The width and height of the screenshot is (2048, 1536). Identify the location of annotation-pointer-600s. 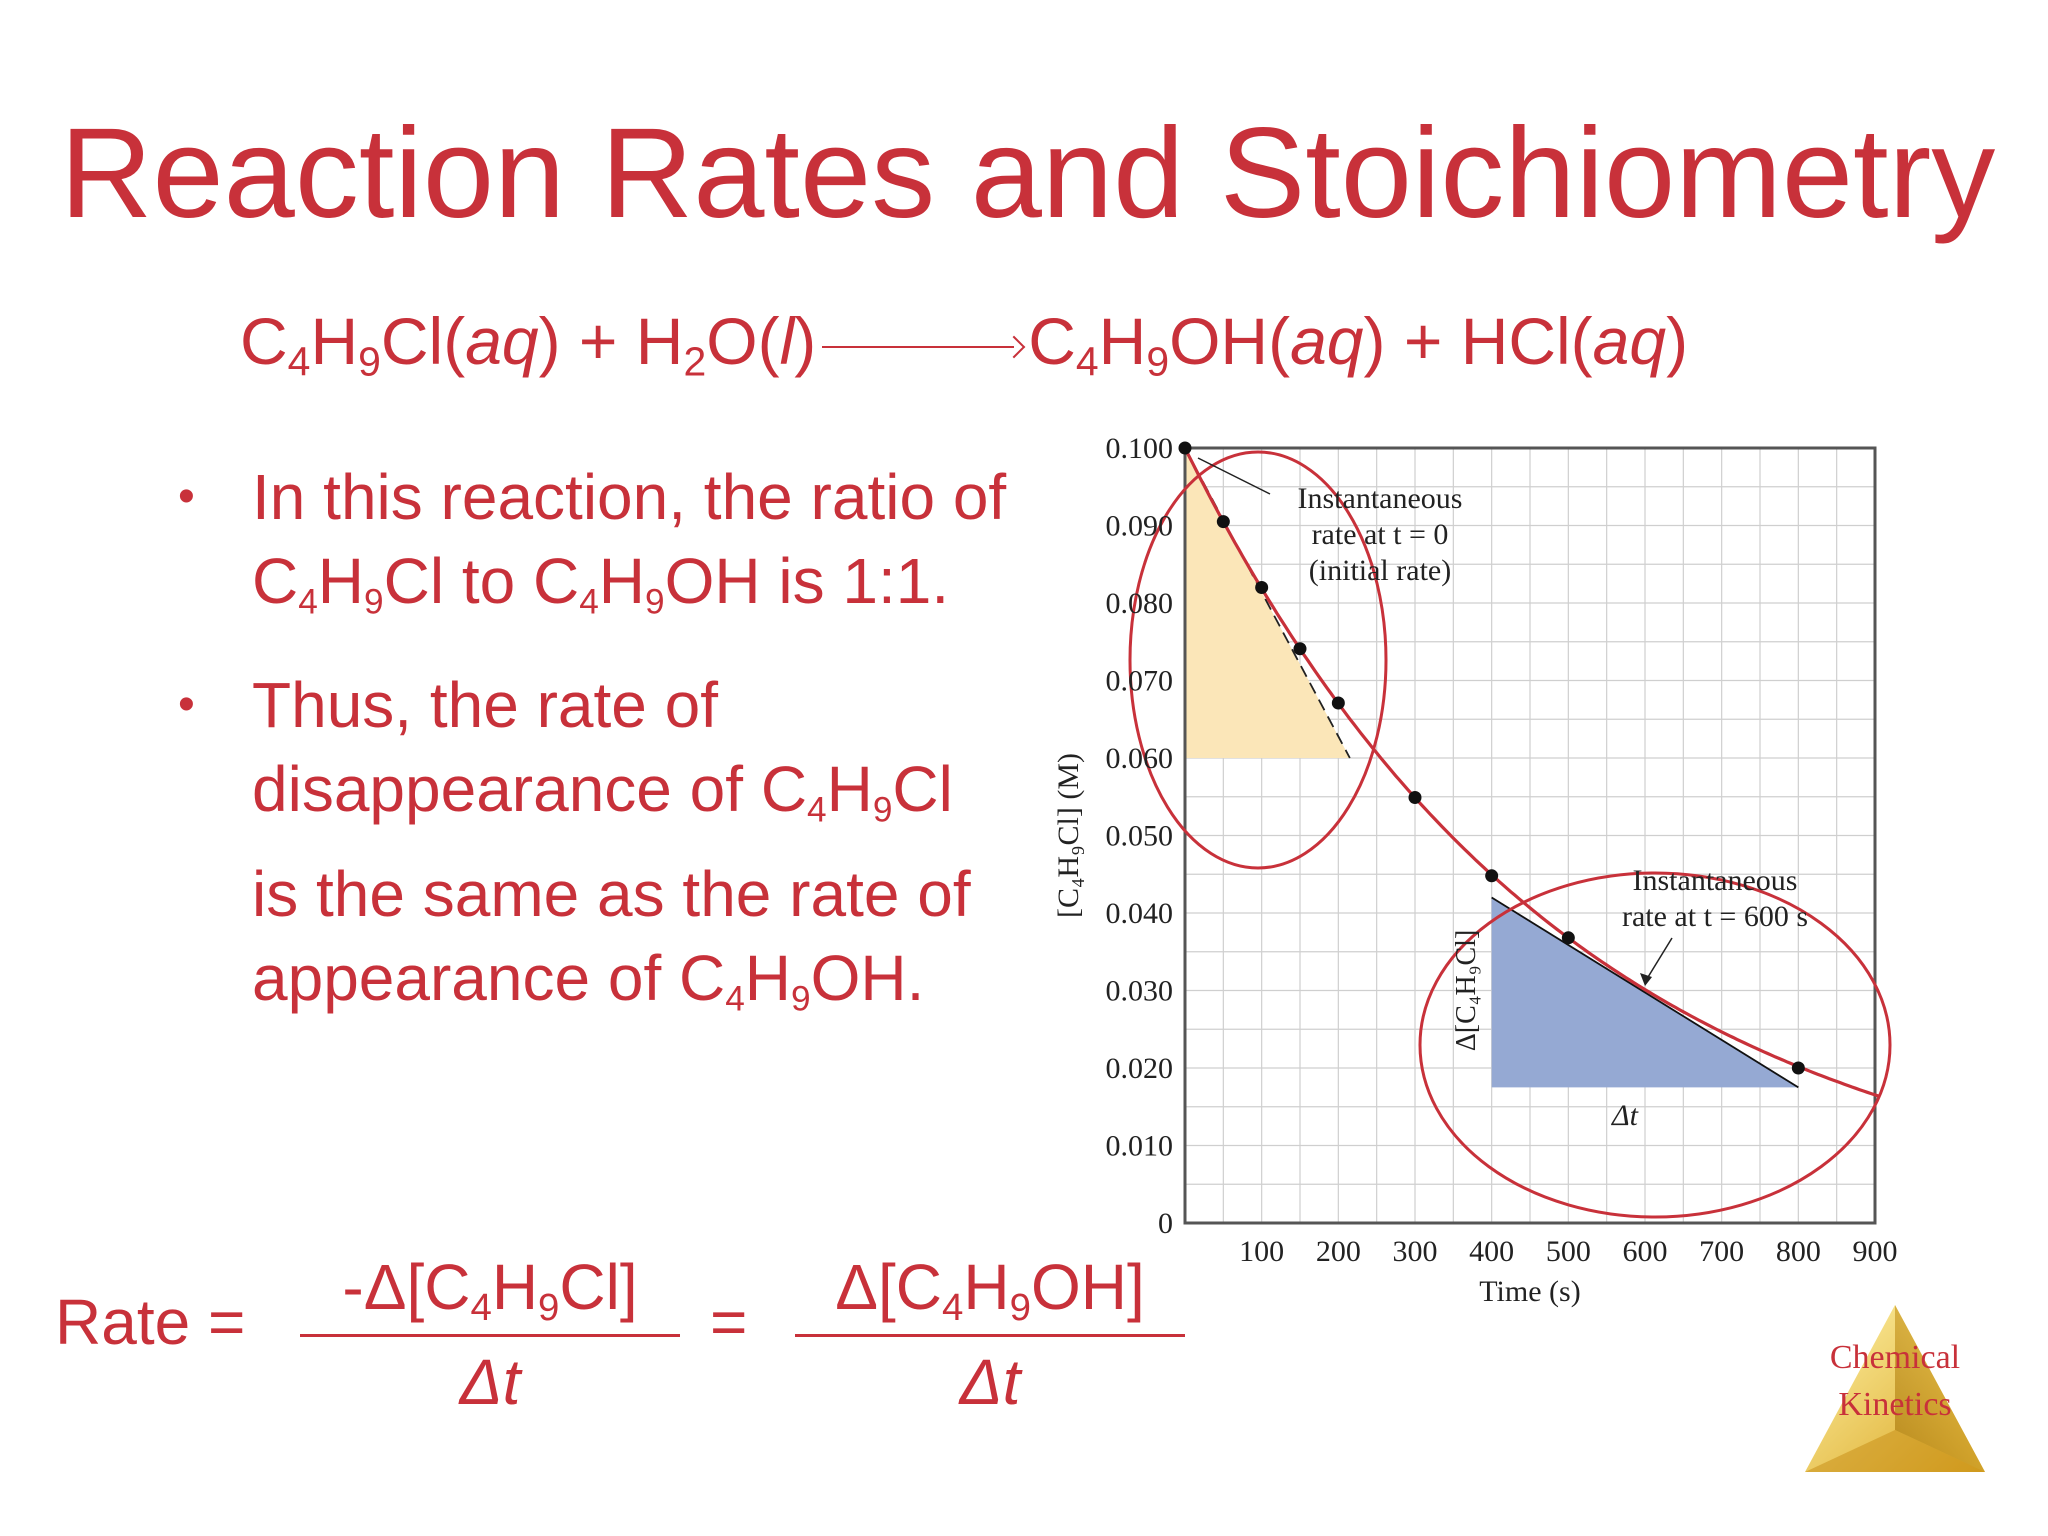
(1658, 960).